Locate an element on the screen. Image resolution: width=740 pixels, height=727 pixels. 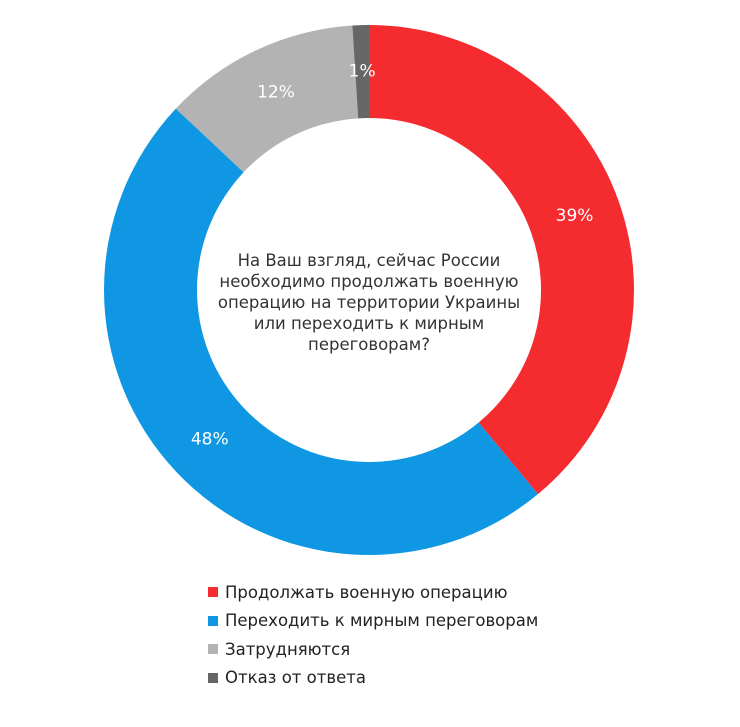
legend-item: Продолжать военную операцию is located at coordinates (373, 592).